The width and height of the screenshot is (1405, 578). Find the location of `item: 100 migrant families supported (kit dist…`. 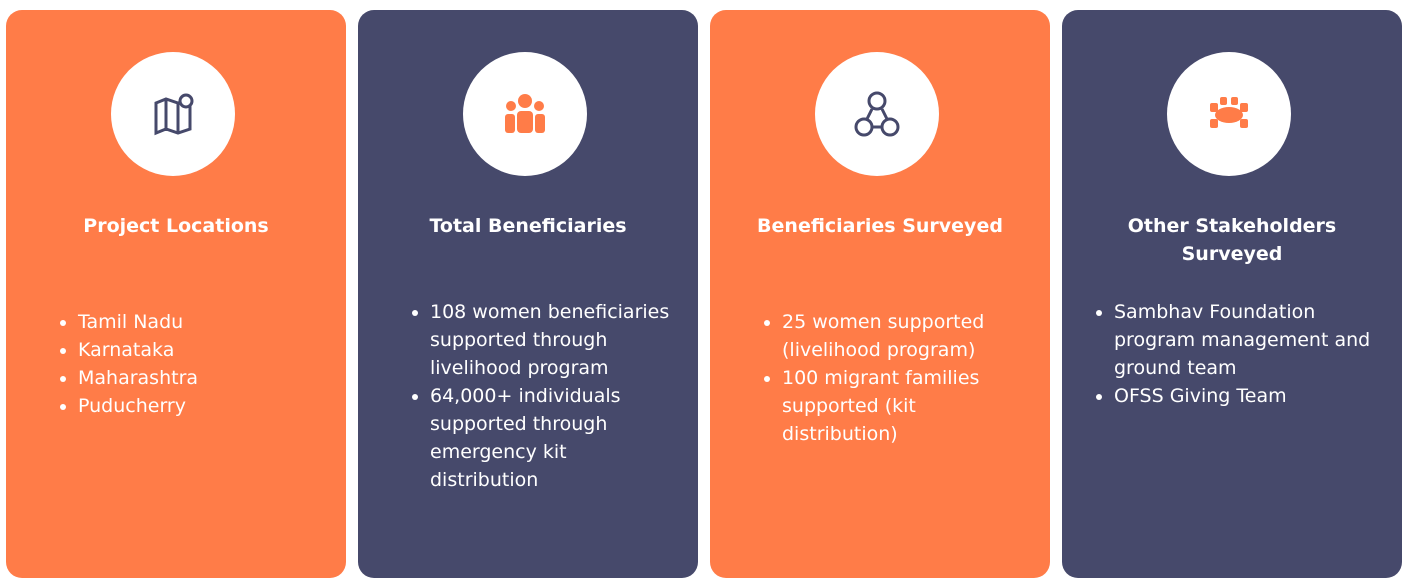

item: 100 migrant families supported (kit dist… is located at coordinates (906, 406).